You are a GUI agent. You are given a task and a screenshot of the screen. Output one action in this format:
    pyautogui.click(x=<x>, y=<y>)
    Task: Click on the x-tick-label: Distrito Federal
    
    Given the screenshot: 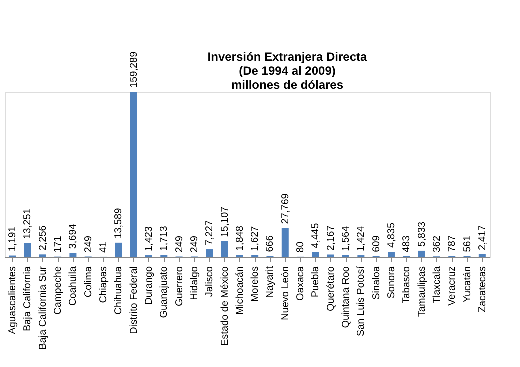 What is the action you would take?
    pyautogui.click(x=134, y=300)
    